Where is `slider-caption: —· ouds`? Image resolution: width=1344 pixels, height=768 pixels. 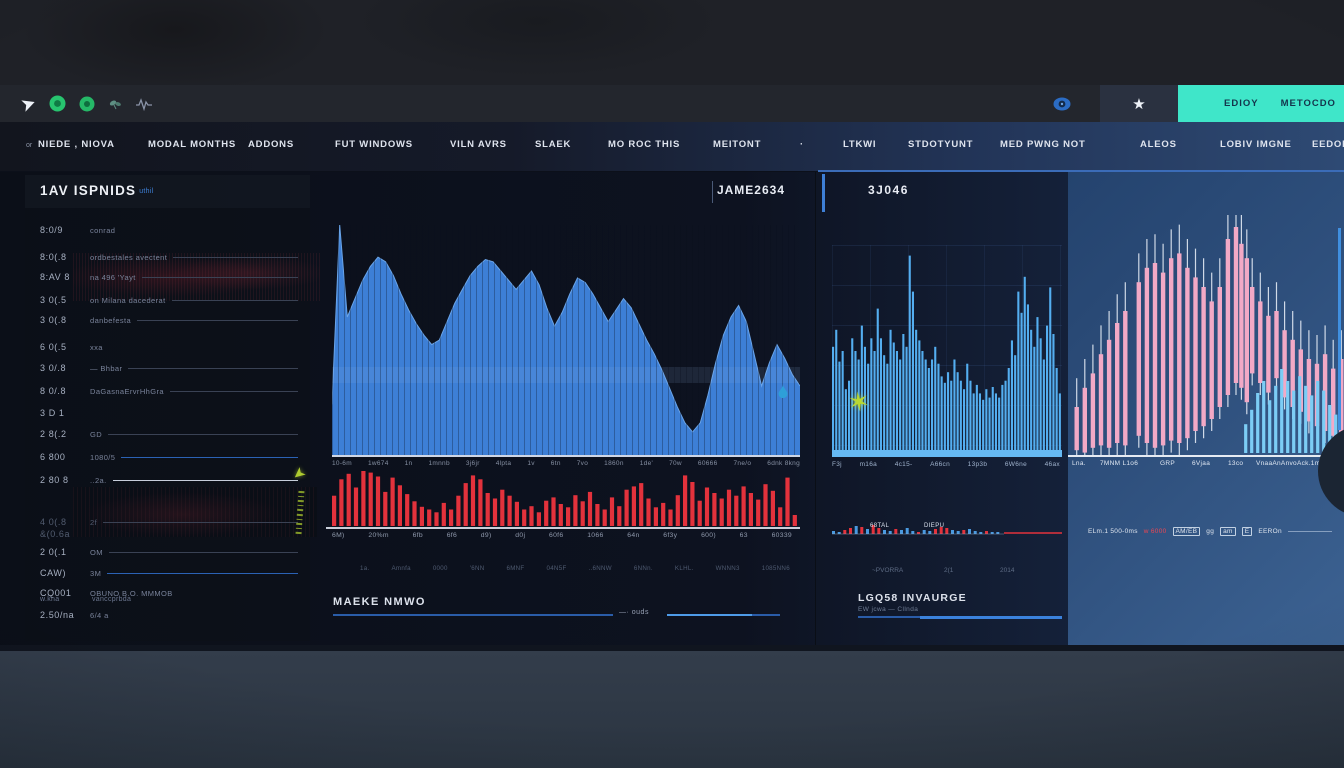 slider-caption: —· ouds is located at coordinates (634, 612).